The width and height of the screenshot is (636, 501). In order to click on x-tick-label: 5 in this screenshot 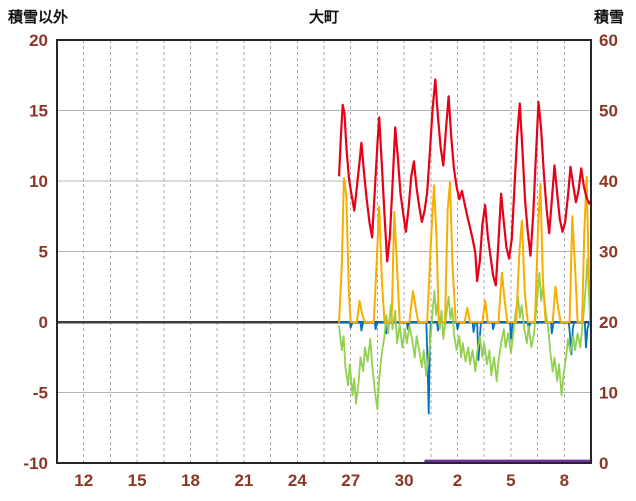, I will do `click(510, 480)`.